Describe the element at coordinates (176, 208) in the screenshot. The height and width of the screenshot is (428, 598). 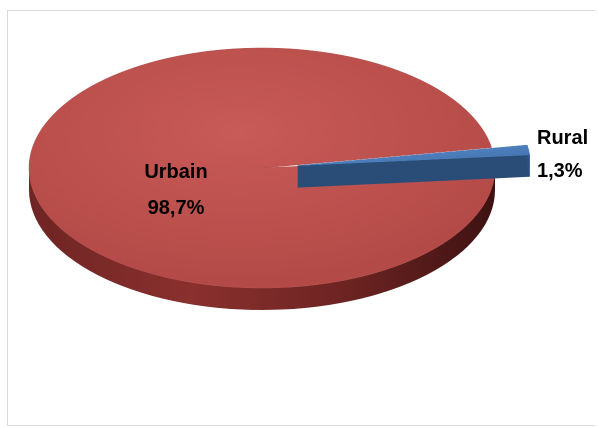
I see `slice-value-urbain: 98,7%` at that location.